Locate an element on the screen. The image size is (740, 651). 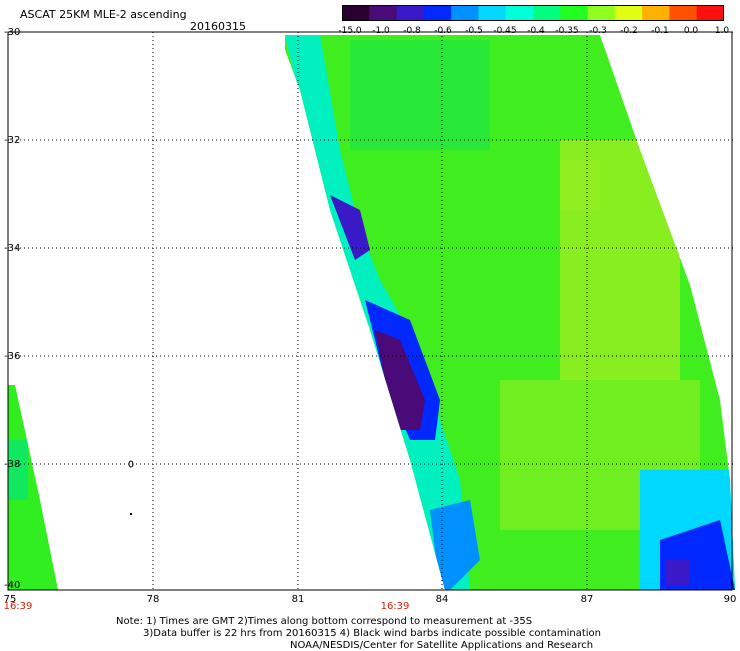
colorbar-frame is located at coordinates (533, 13).